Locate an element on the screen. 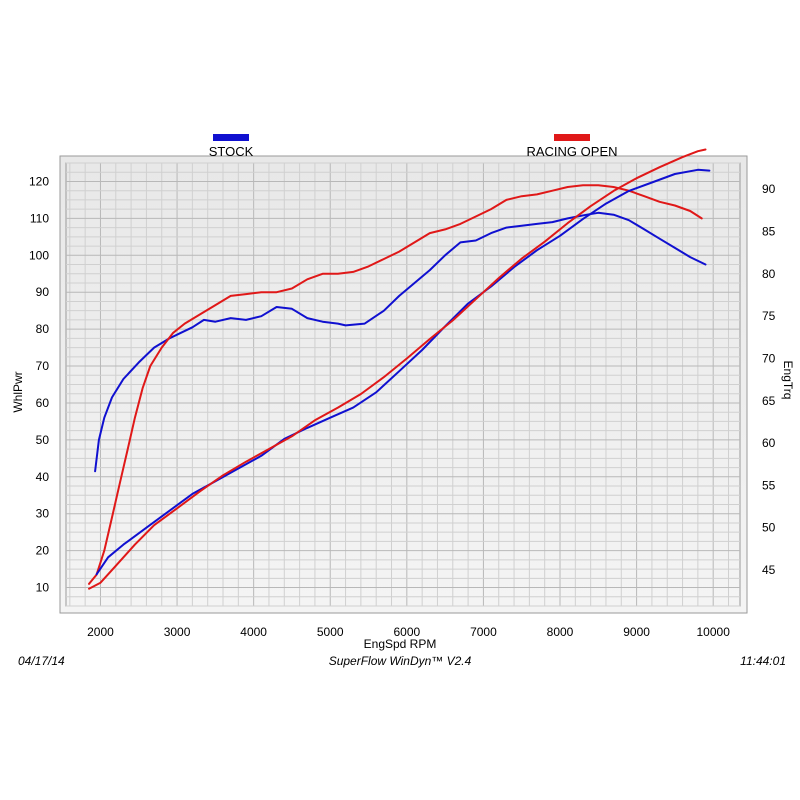  x-tick-label: 2000 is located at coordinates (100, 632).